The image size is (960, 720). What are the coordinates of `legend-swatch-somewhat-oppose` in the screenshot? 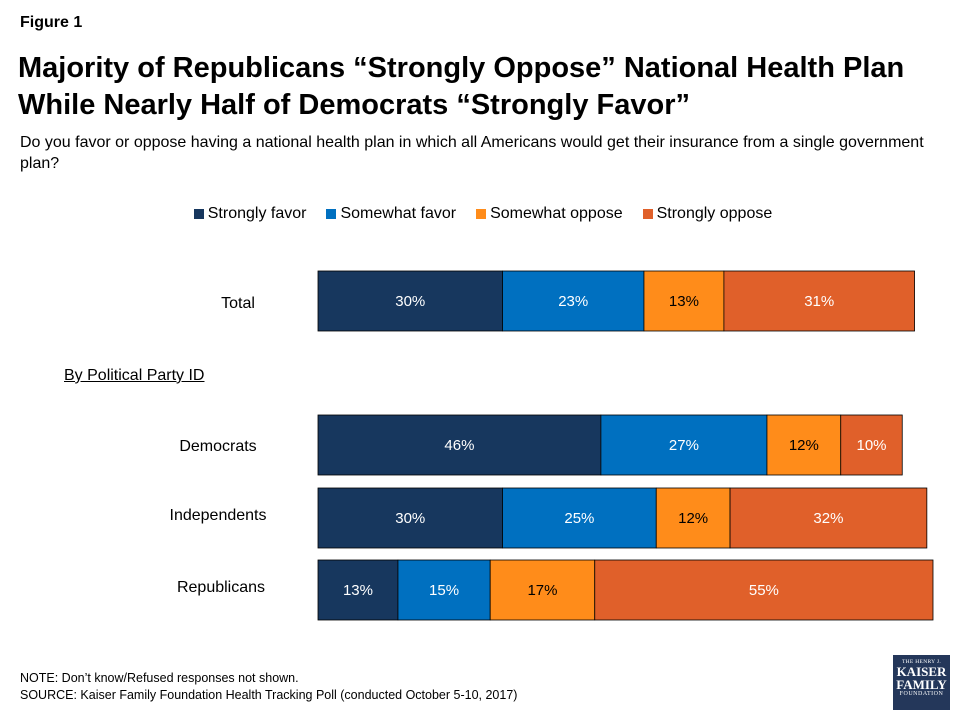 It's located at (481, 214).